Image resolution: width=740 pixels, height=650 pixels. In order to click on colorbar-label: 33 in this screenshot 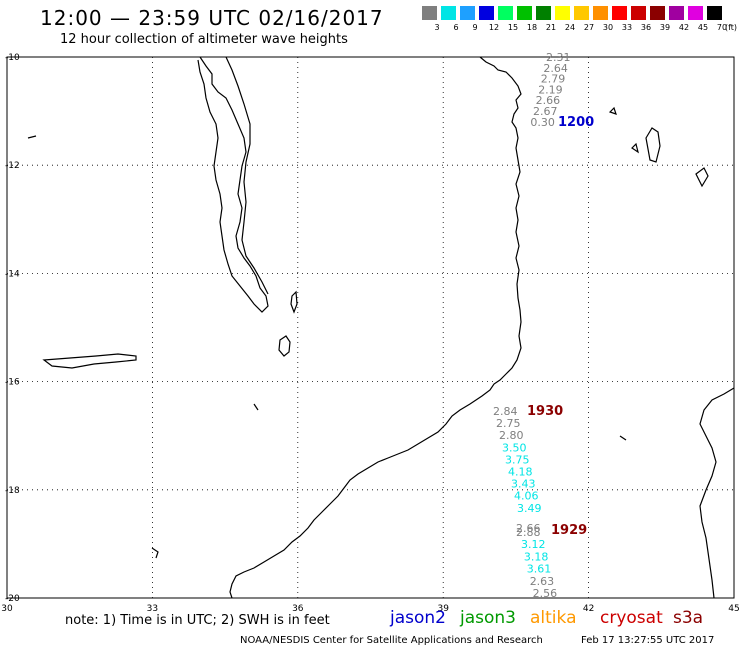, I will do `click(627, 27)`.